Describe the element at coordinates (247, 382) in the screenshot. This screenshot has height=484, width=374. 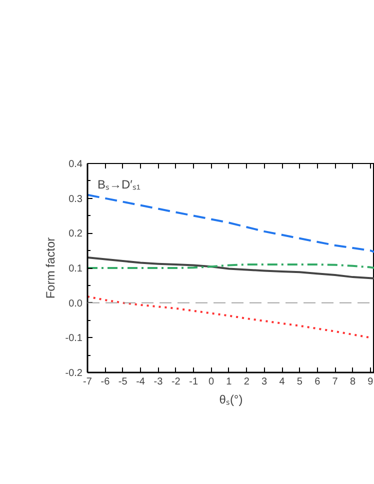
I see `x-tick-label: 2` at that location.